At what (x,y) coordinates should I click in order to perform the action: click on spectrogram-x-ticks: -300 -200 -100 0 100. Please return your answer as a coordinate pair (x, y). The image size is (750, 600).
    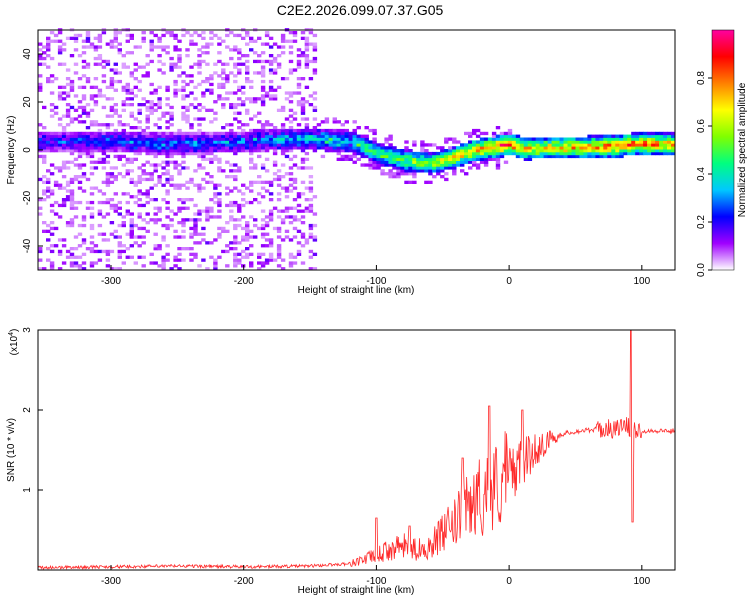
    Looking at the image, I should click on (376, 276).